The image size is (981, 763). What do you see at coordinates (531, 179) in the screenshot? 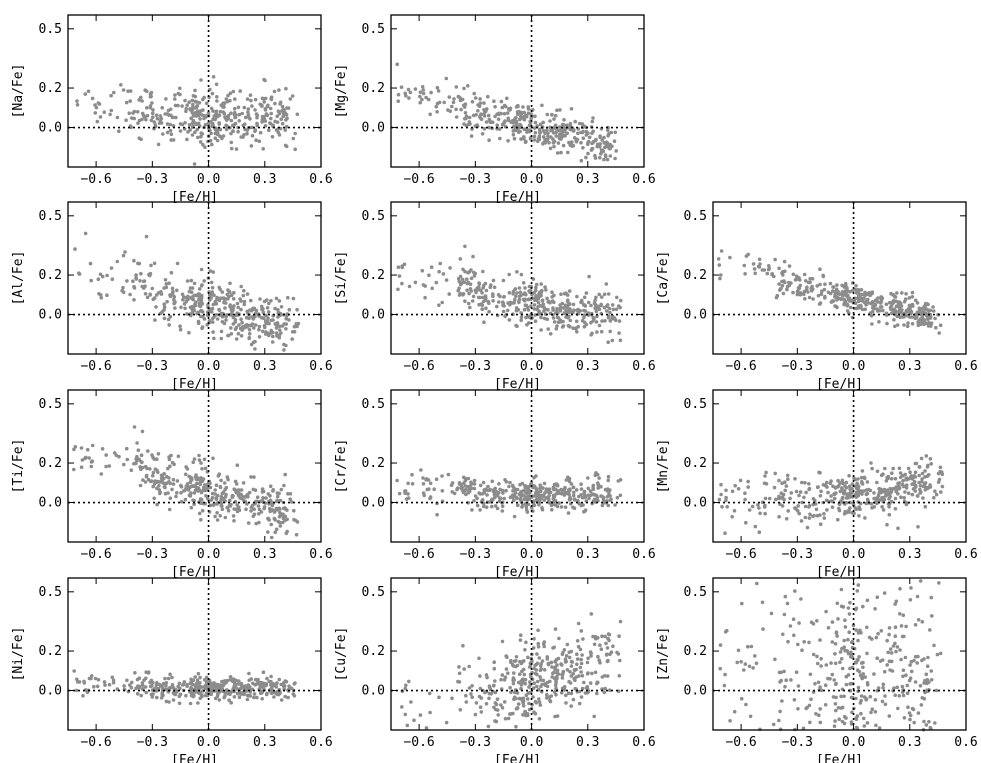
I see `x-tick-label: 0.0` at bounding box center [531, 179].